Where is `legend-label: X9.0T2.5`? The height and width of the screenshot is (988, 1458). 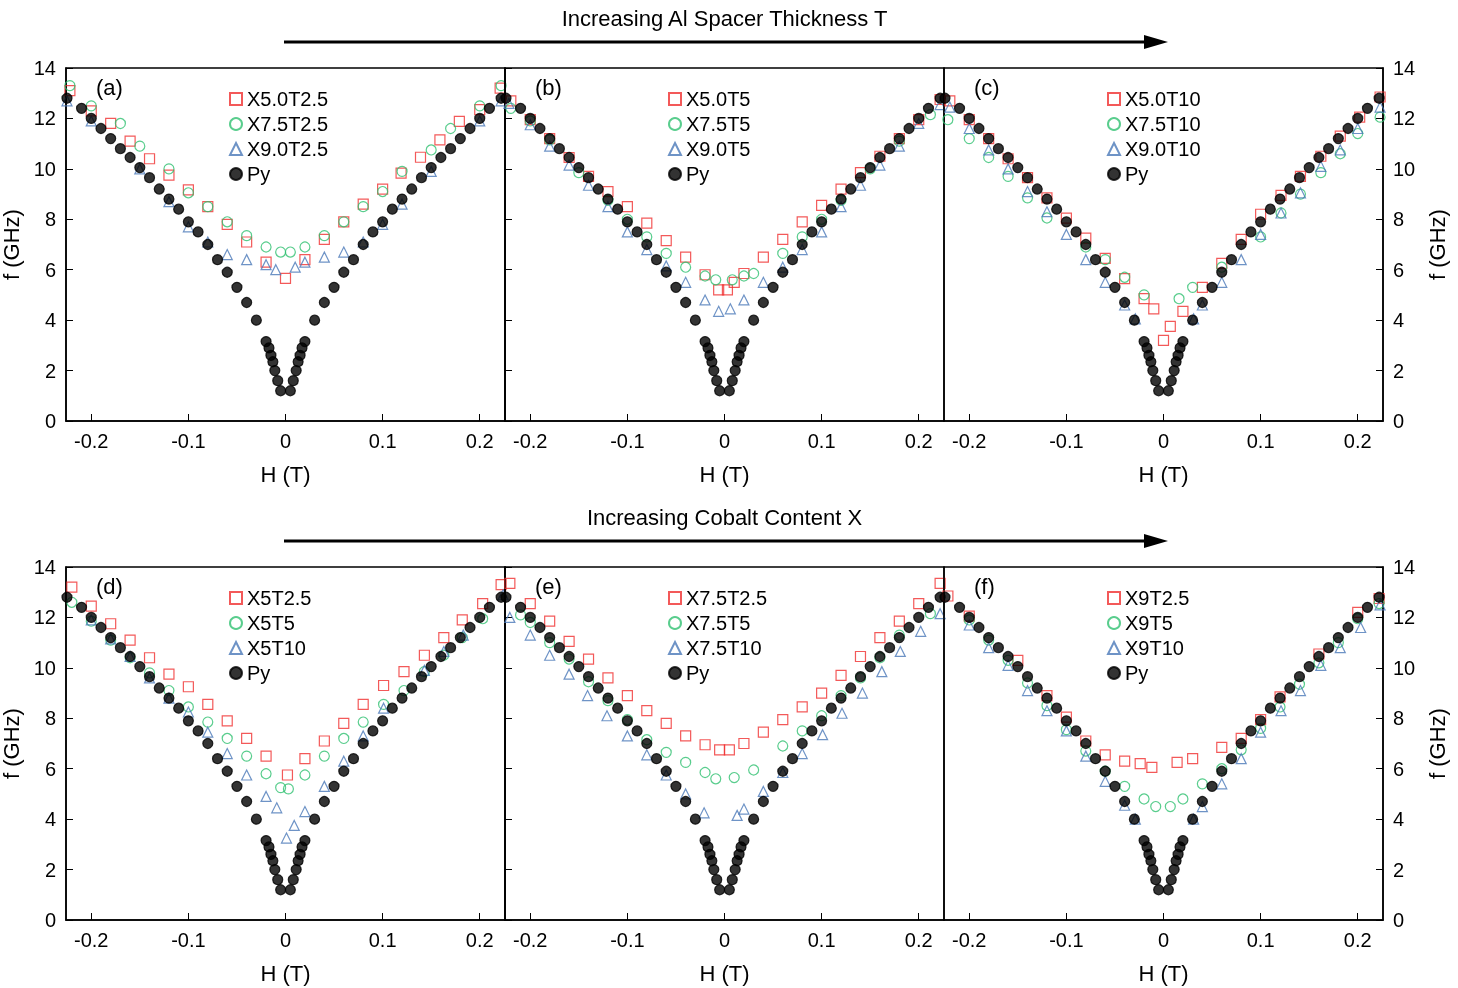 legend-label: X9.0T2.5 is located at coordinates (288, 149).